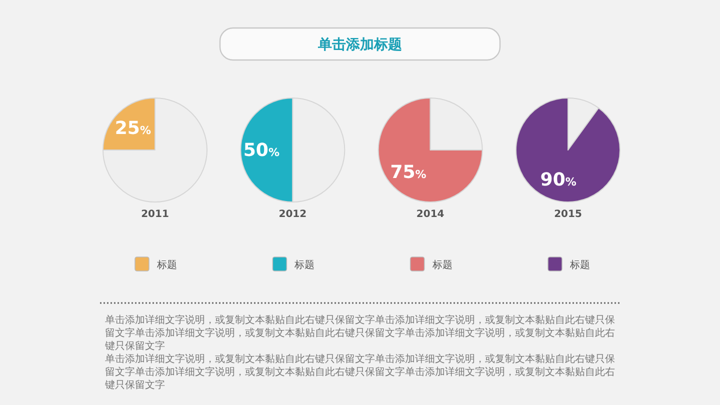 The width and height of the screenshot is (720, 405). I want to click on text: 2015, so click(568, 214).